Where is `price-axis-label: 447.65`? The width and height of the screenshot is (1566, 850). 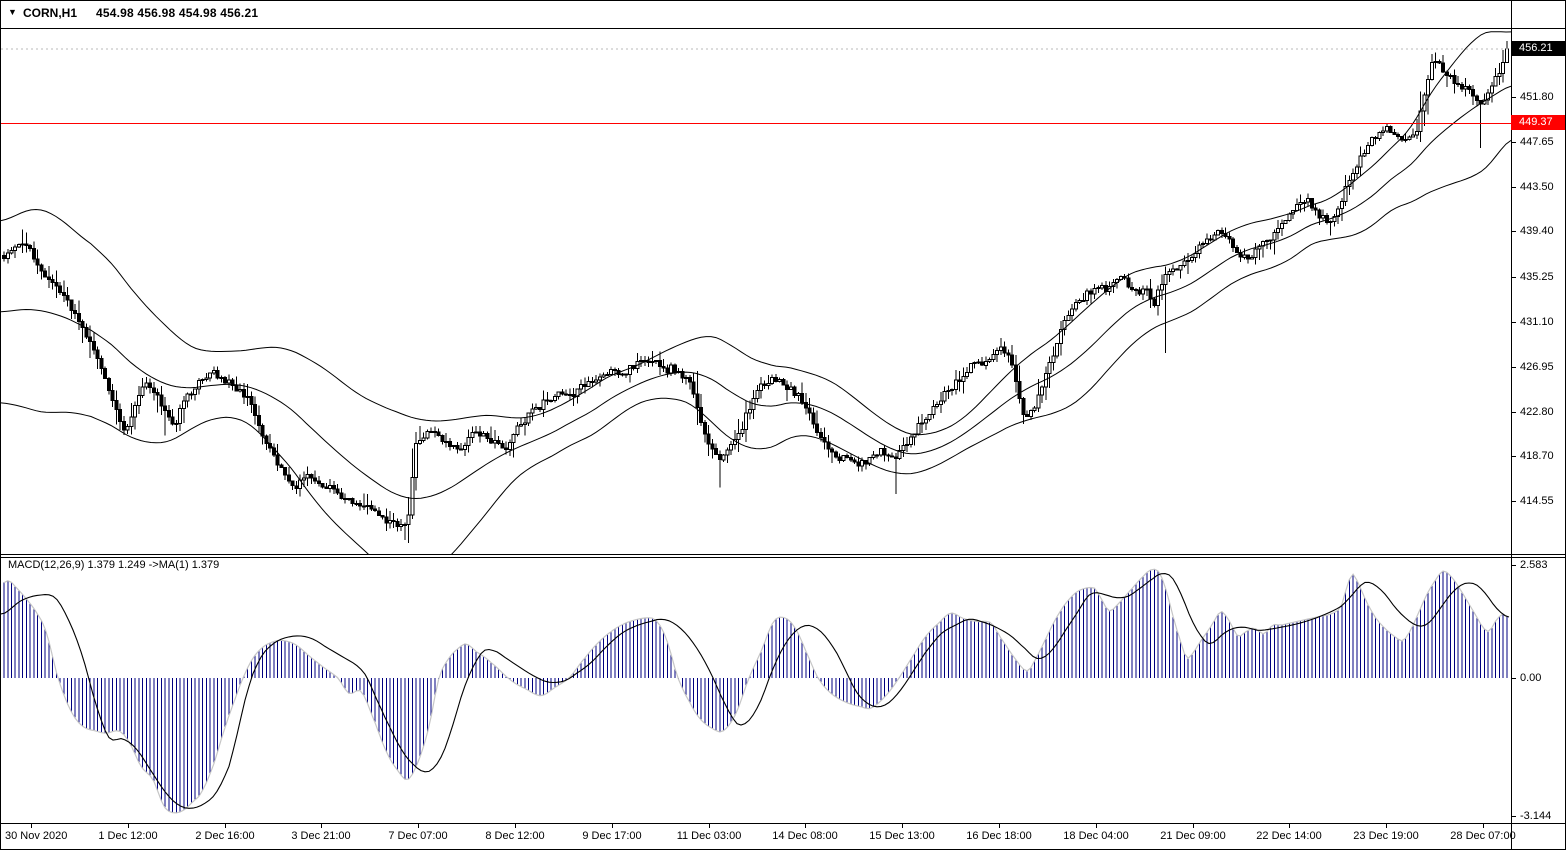 price-axis-label: 447.65 is located at coordinates (1537, 142).